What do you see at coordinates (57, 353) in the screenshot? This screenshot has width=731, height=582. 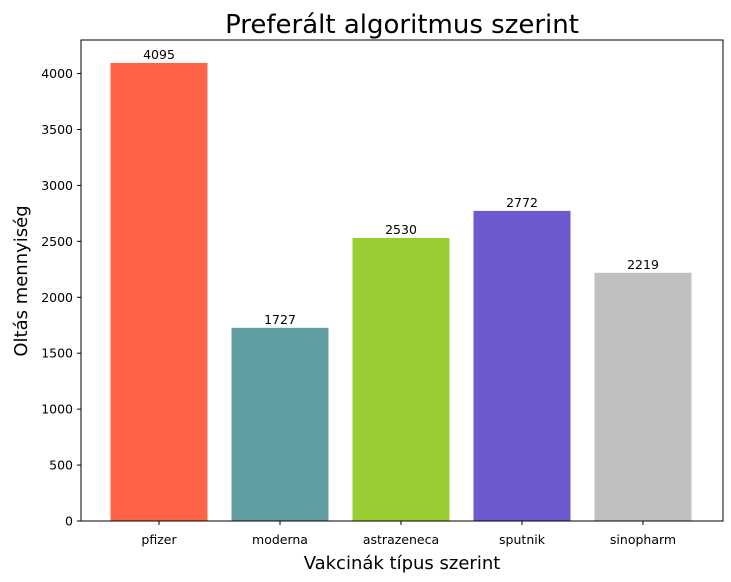 I see `y-tick-label-1500: 1500` at bounding box center [57, 353].